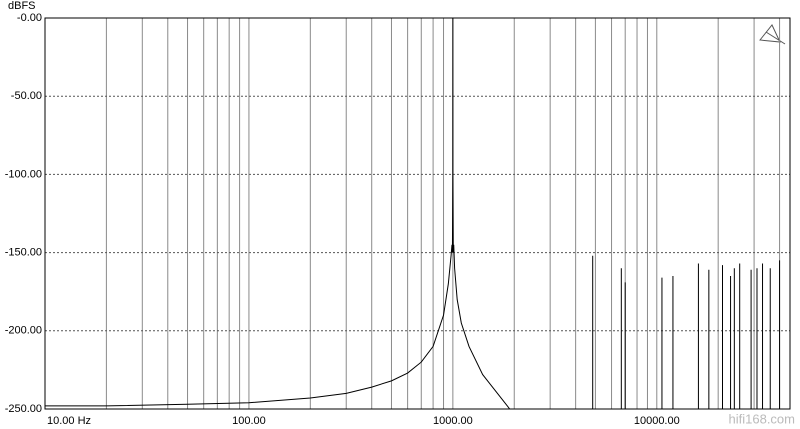 The height and width of the screenshot is (429, 800). What do you see at coordinates (26, 96) in the screenshot?
I see `y-tick-label: -50.00` at bounding box center [26, 96].